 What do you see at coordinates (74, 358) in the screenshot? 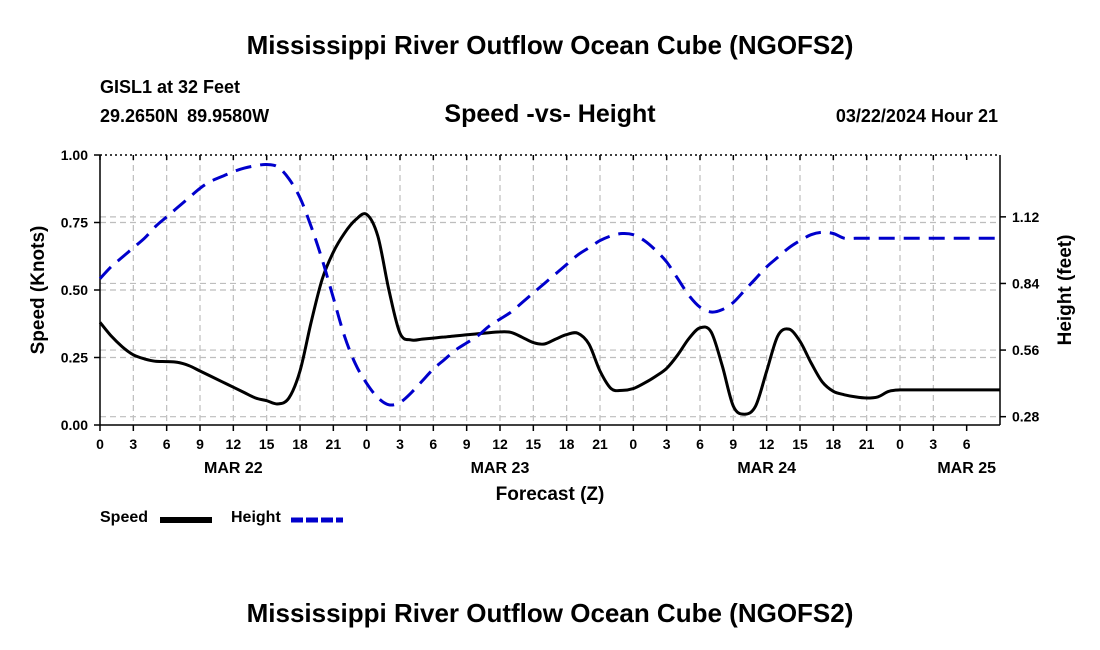
I see `y-left-tick-label: 0.25` at bounding box center [74, 358].